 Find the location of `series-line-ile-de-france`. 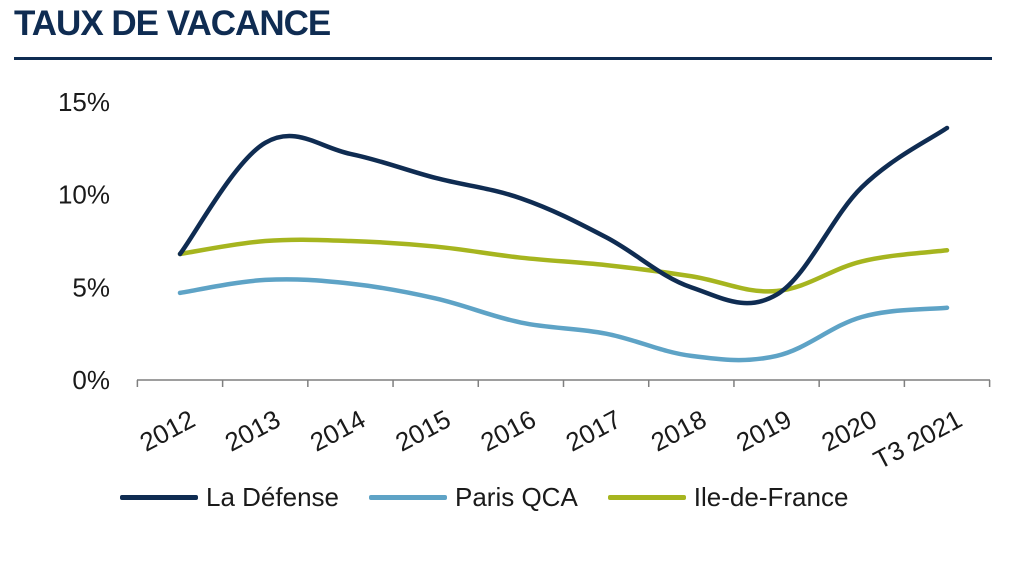

series-line-ile-de-france is located at coordinates (563, 265).